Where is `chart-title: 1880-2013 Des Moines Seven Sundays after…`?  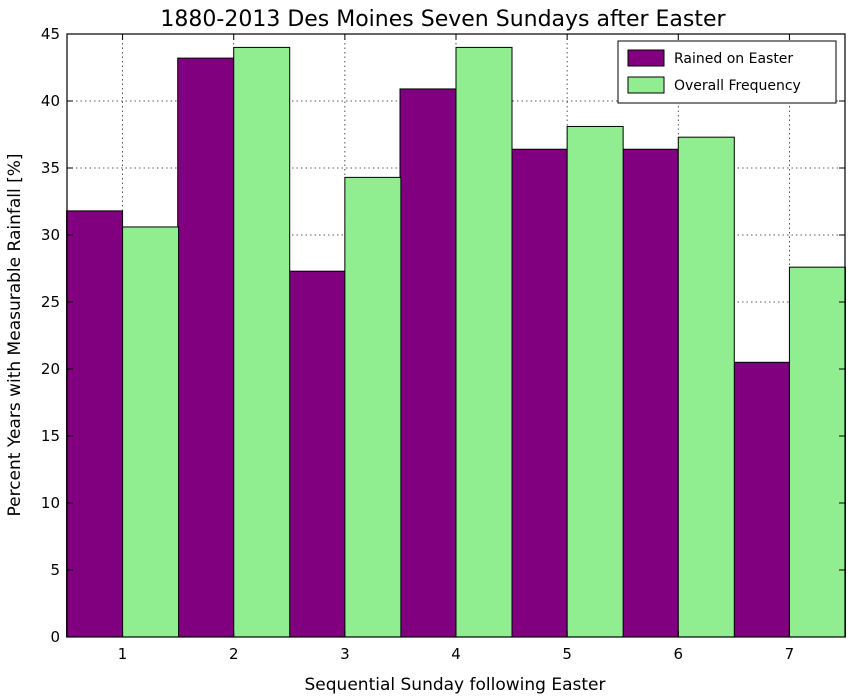 chart-title: 1880-2013 Des Moines Seven Sundays after… is located at coordinates (443, 19).